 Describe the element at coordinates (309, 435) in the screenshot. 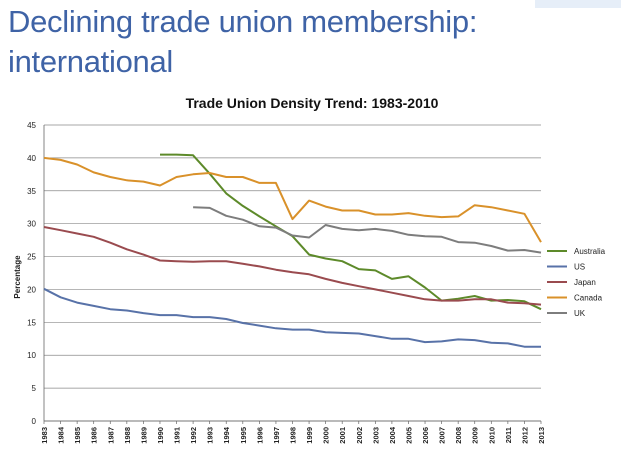

I see `x-tick-label: 1999` at that location.